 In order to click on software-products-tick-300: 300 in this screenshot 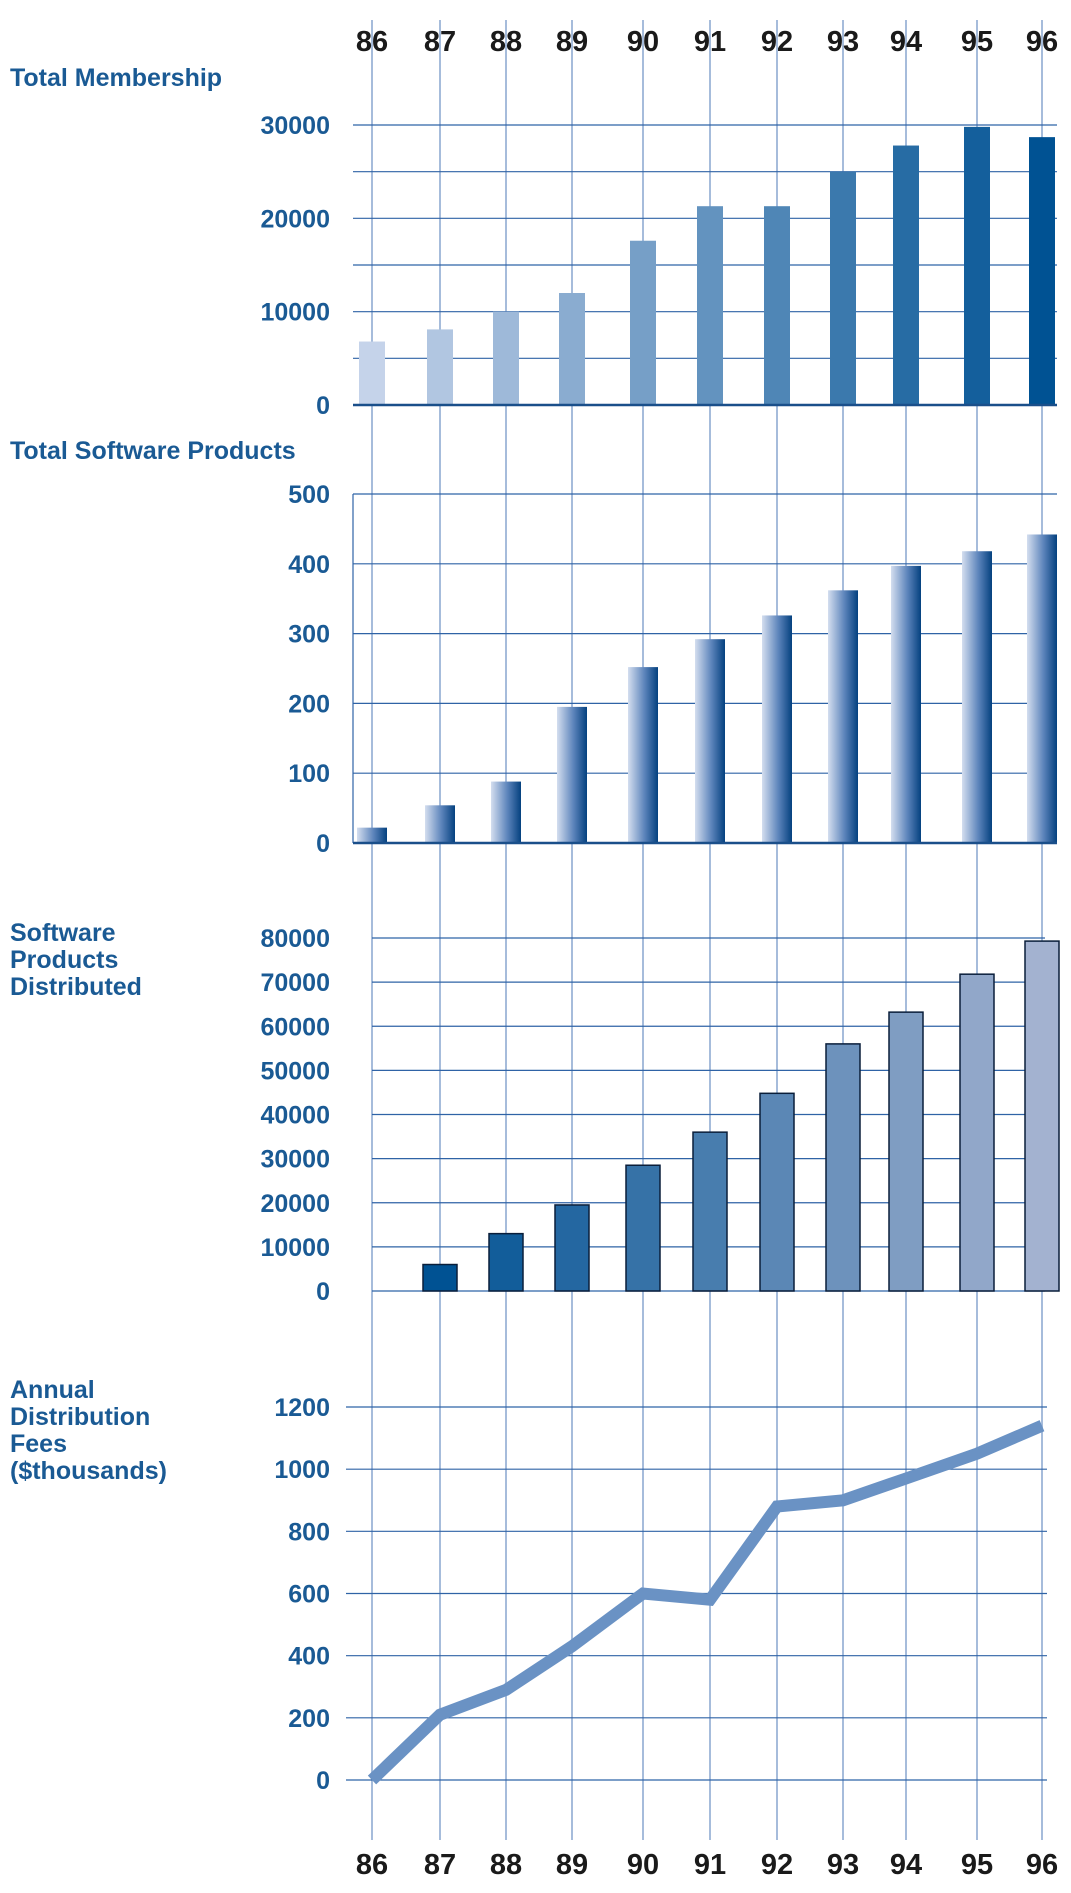, I will do `click(309, 635)`.